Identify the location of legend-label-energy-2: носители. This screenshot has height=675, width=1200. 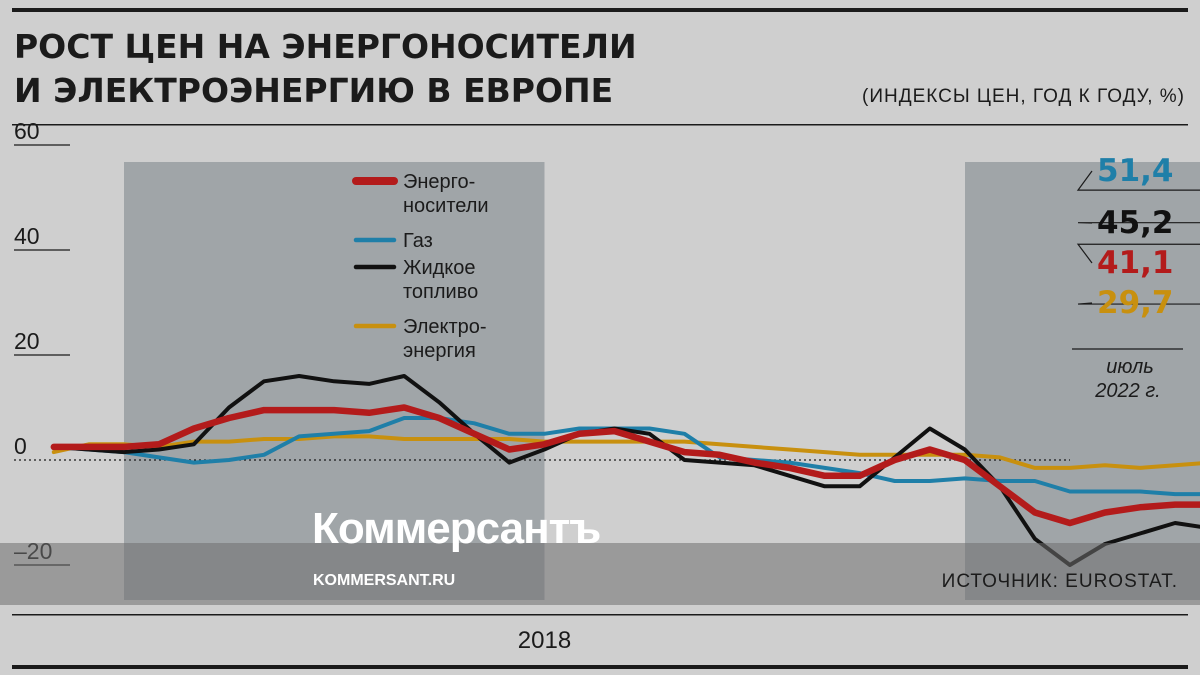
(446, 206).